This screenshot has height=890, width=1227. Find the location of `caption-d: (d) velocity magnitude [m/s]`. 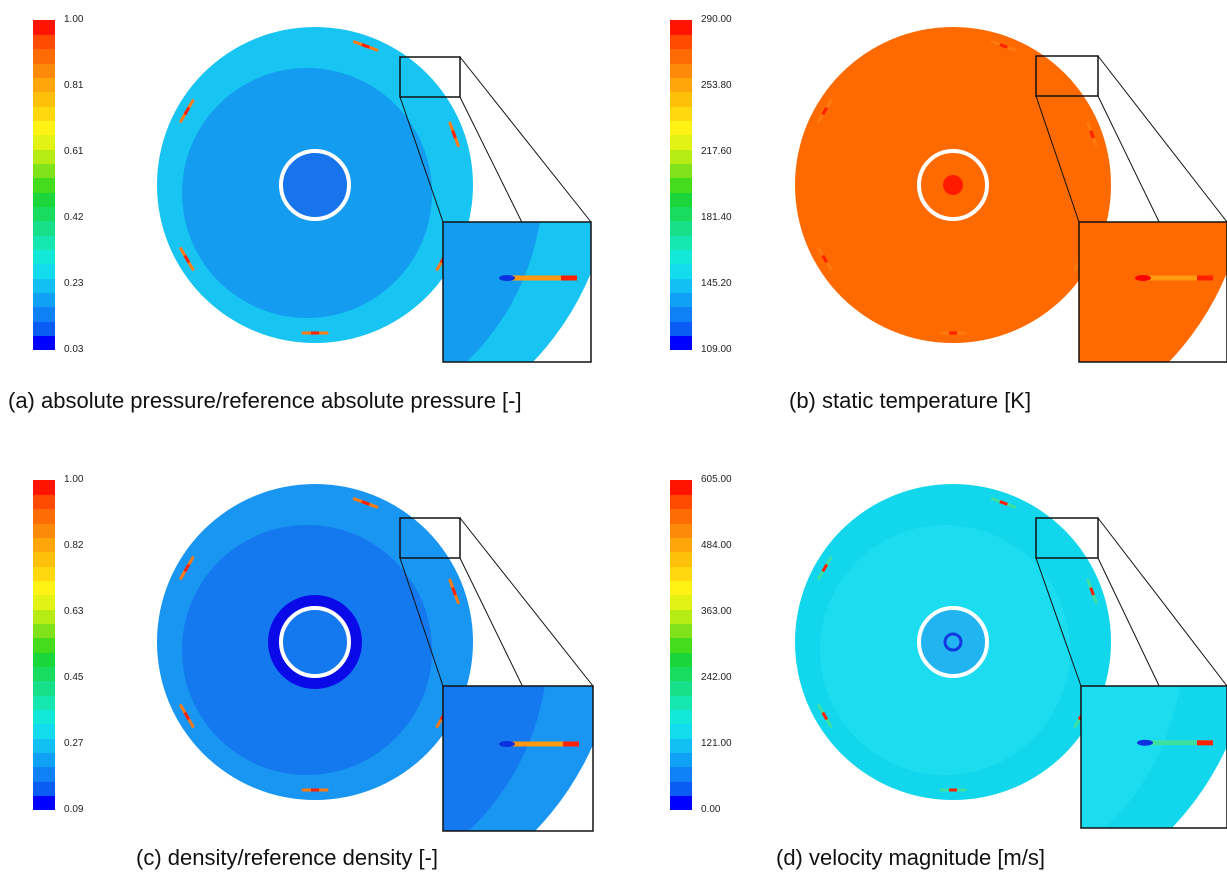

caption-d: (d) velocity magnitude [m/s] is located at coordinates (910, 857).